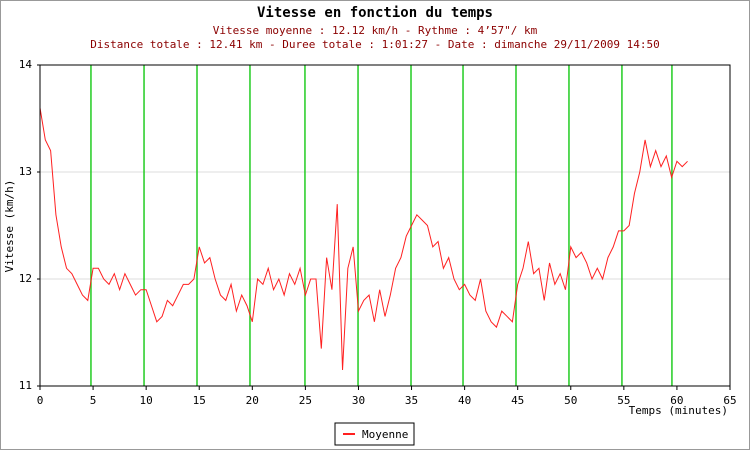 The height and width of the screenshot is (450, 750). Describe the element at coordinates (199, 400) in the screenshot. I see `x-tick-label: 15` at that location.